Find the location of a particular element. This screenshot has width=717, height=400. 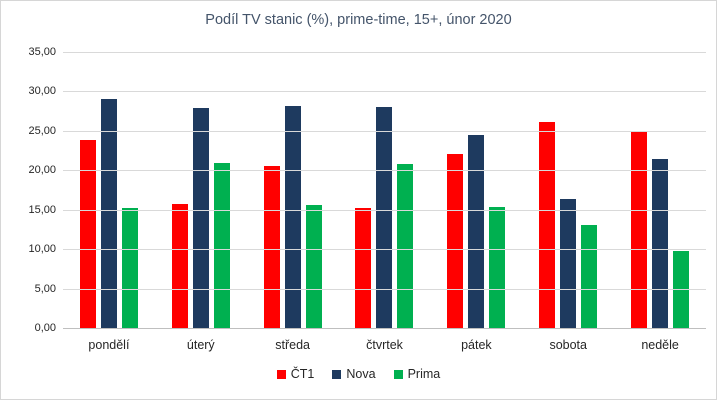

bar-nova-nedele is located at coordinates (659, 243).